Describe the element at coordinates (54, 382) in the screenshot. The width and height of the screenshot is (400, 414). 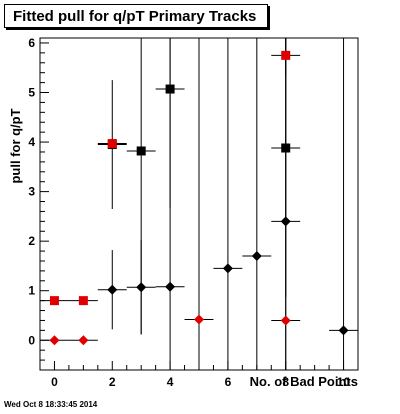
I see `x-tick-label: 0` at that location.